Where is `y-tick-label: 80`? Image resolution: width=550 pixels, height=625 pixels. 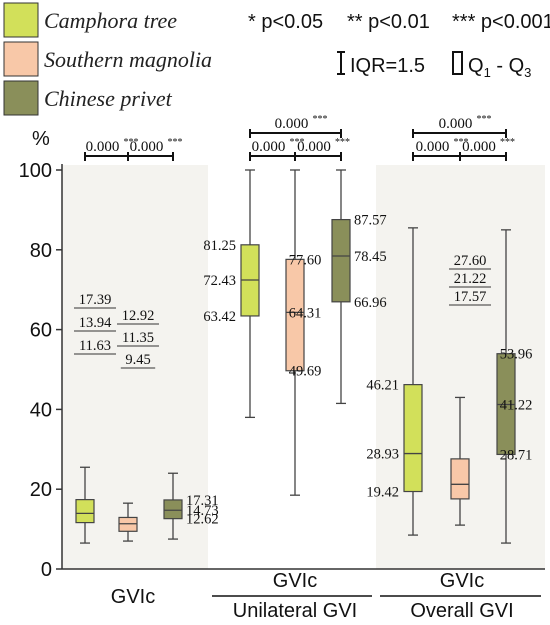 y-tick-label: 80 is located at coordinates (41, 251).